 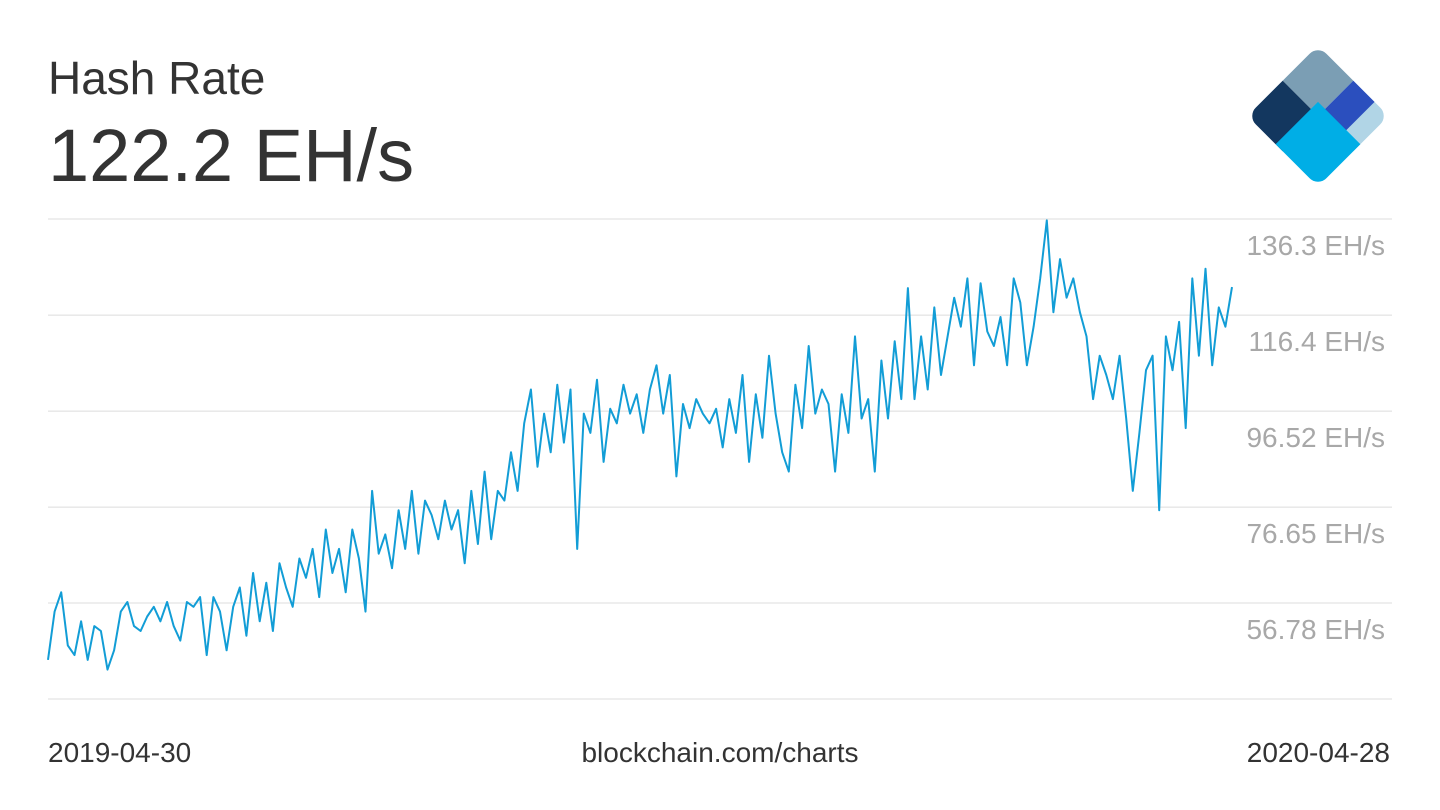 I want to click on y-tick-label: 76.65 EH/s, so click(x=1315, y=533).